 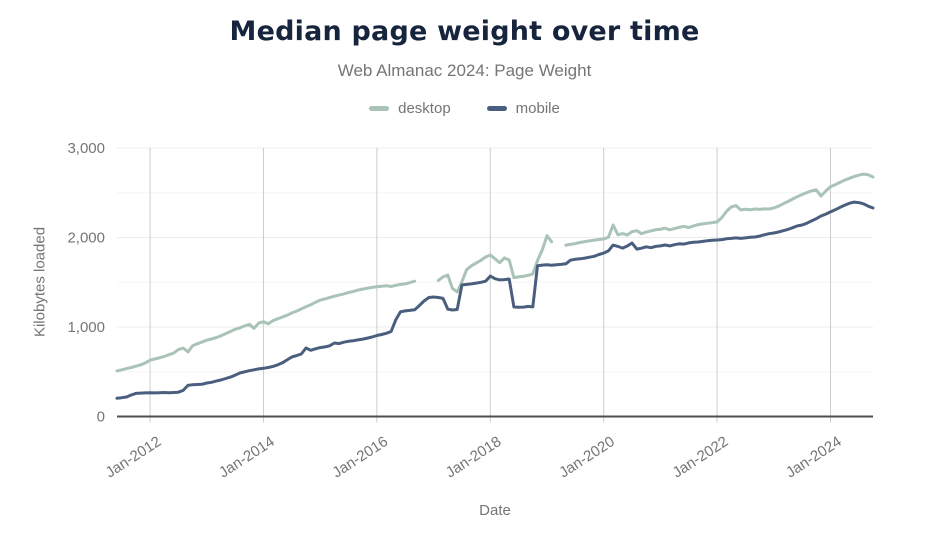 I want to click on legend-item-mobile: mobile, so click(x=523, y=108).